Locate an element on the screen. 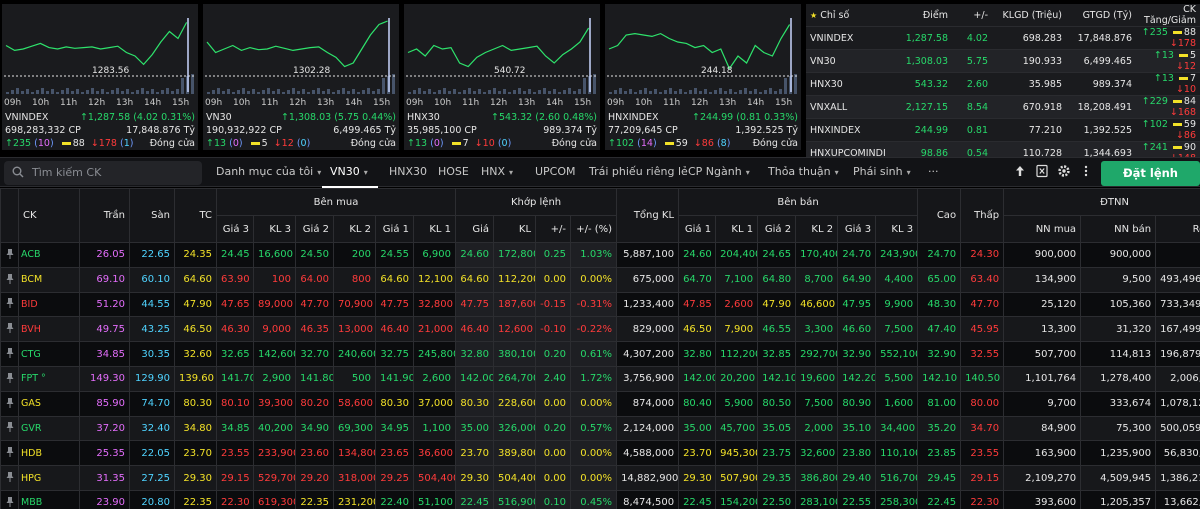  stock-symbol: CTG is located at coordinates (49, 354).